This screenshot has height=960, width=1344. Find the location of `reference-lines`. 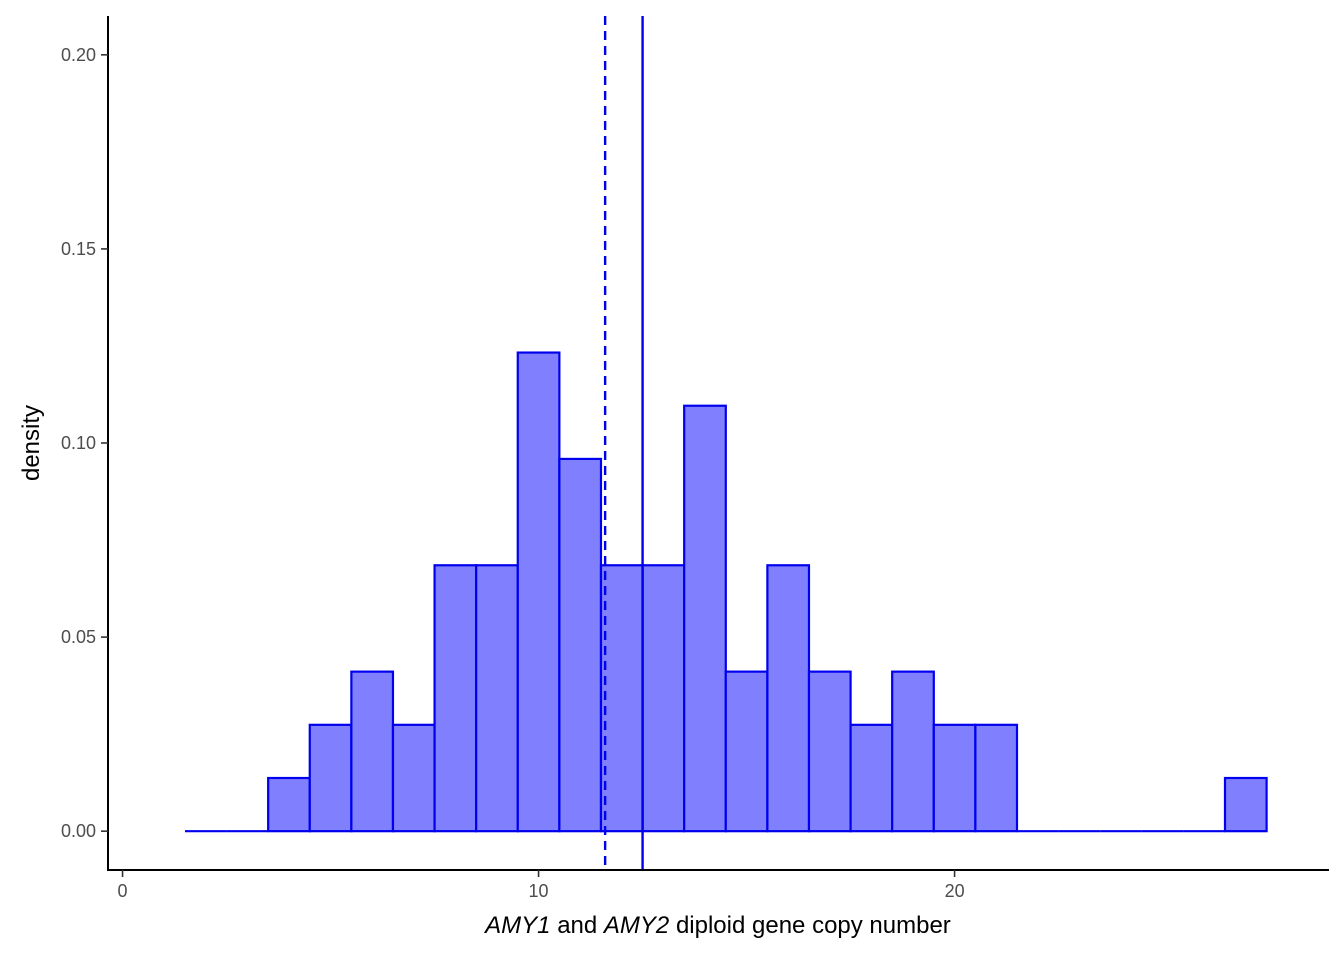

reference-lines is located at coordinates (623, 443).